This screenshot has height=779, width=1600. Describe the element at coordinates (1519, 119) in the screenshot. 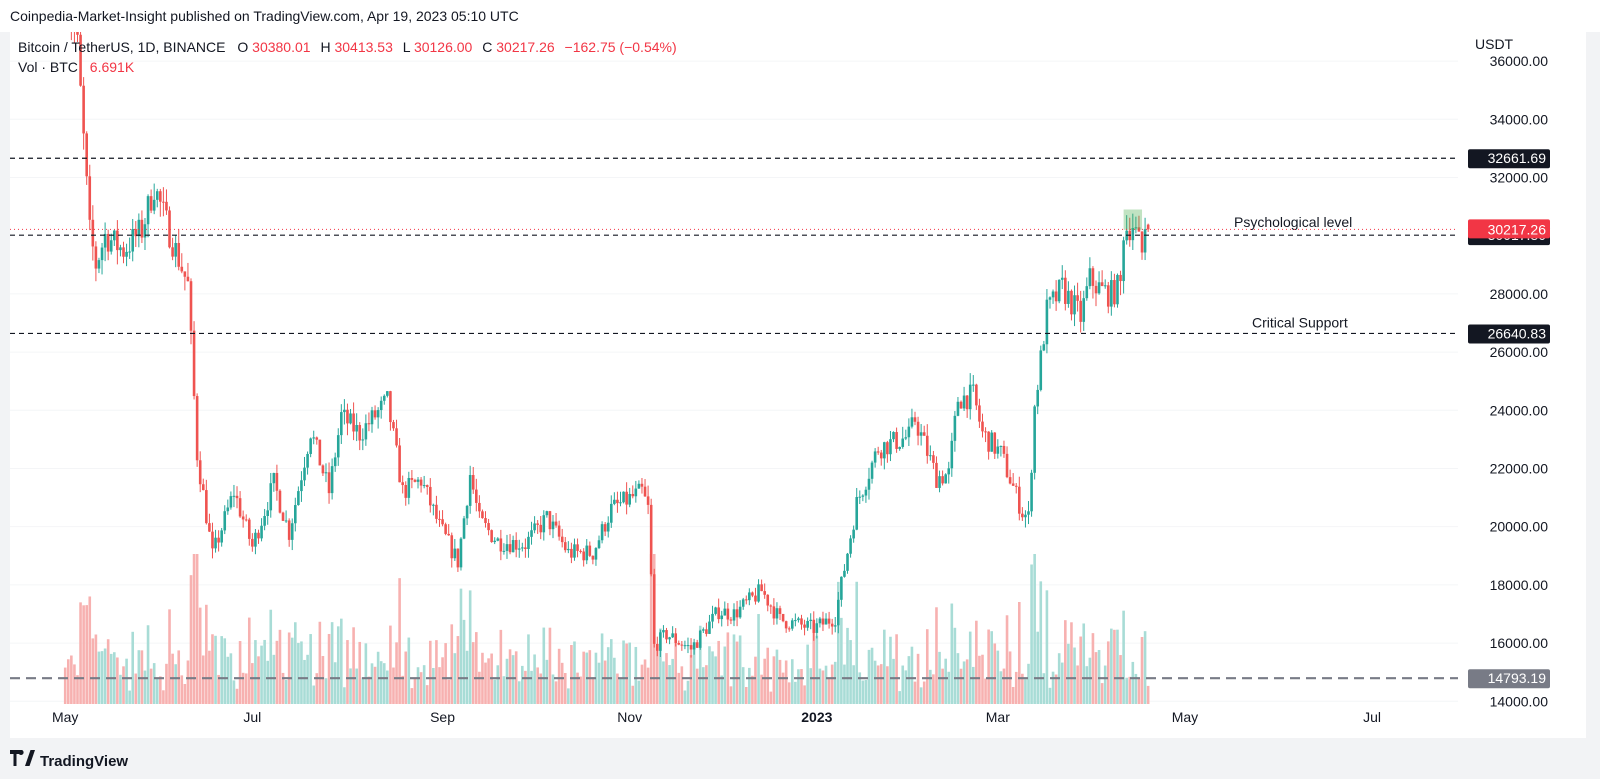

I see `y-tick-label: 34000.00` at that location.